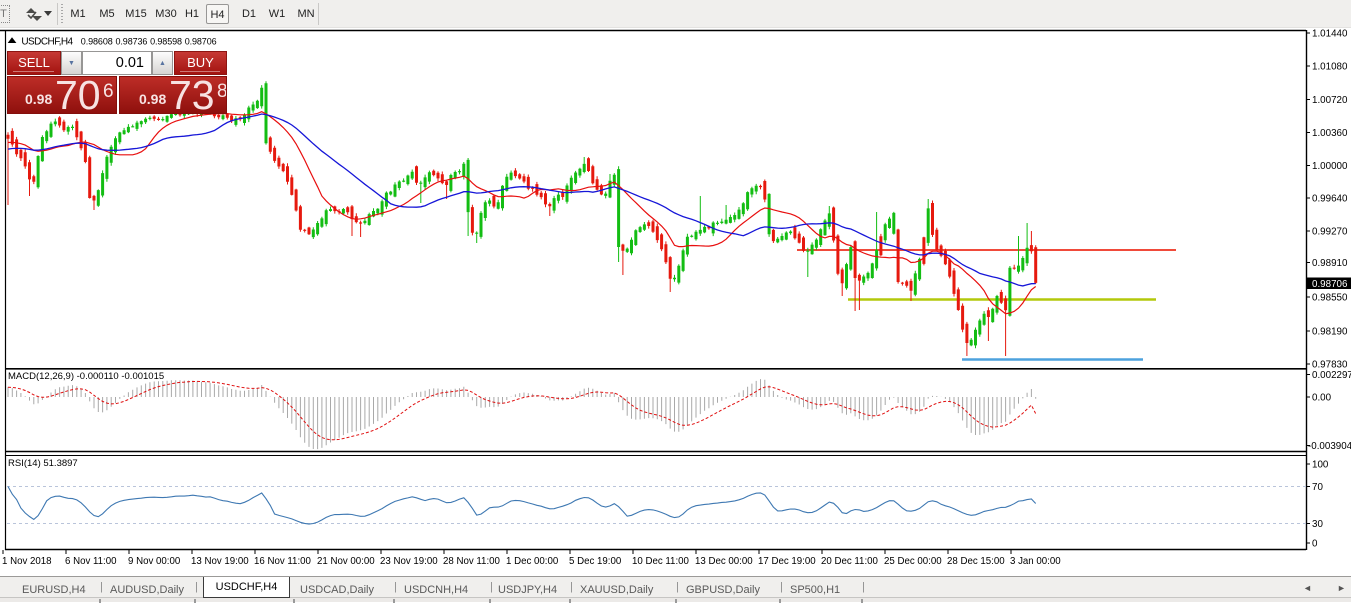 Image resolution: width=1351 pixels, height=607 pixels. I want to click on svg-text: 0.002297, so click(1331, 375).